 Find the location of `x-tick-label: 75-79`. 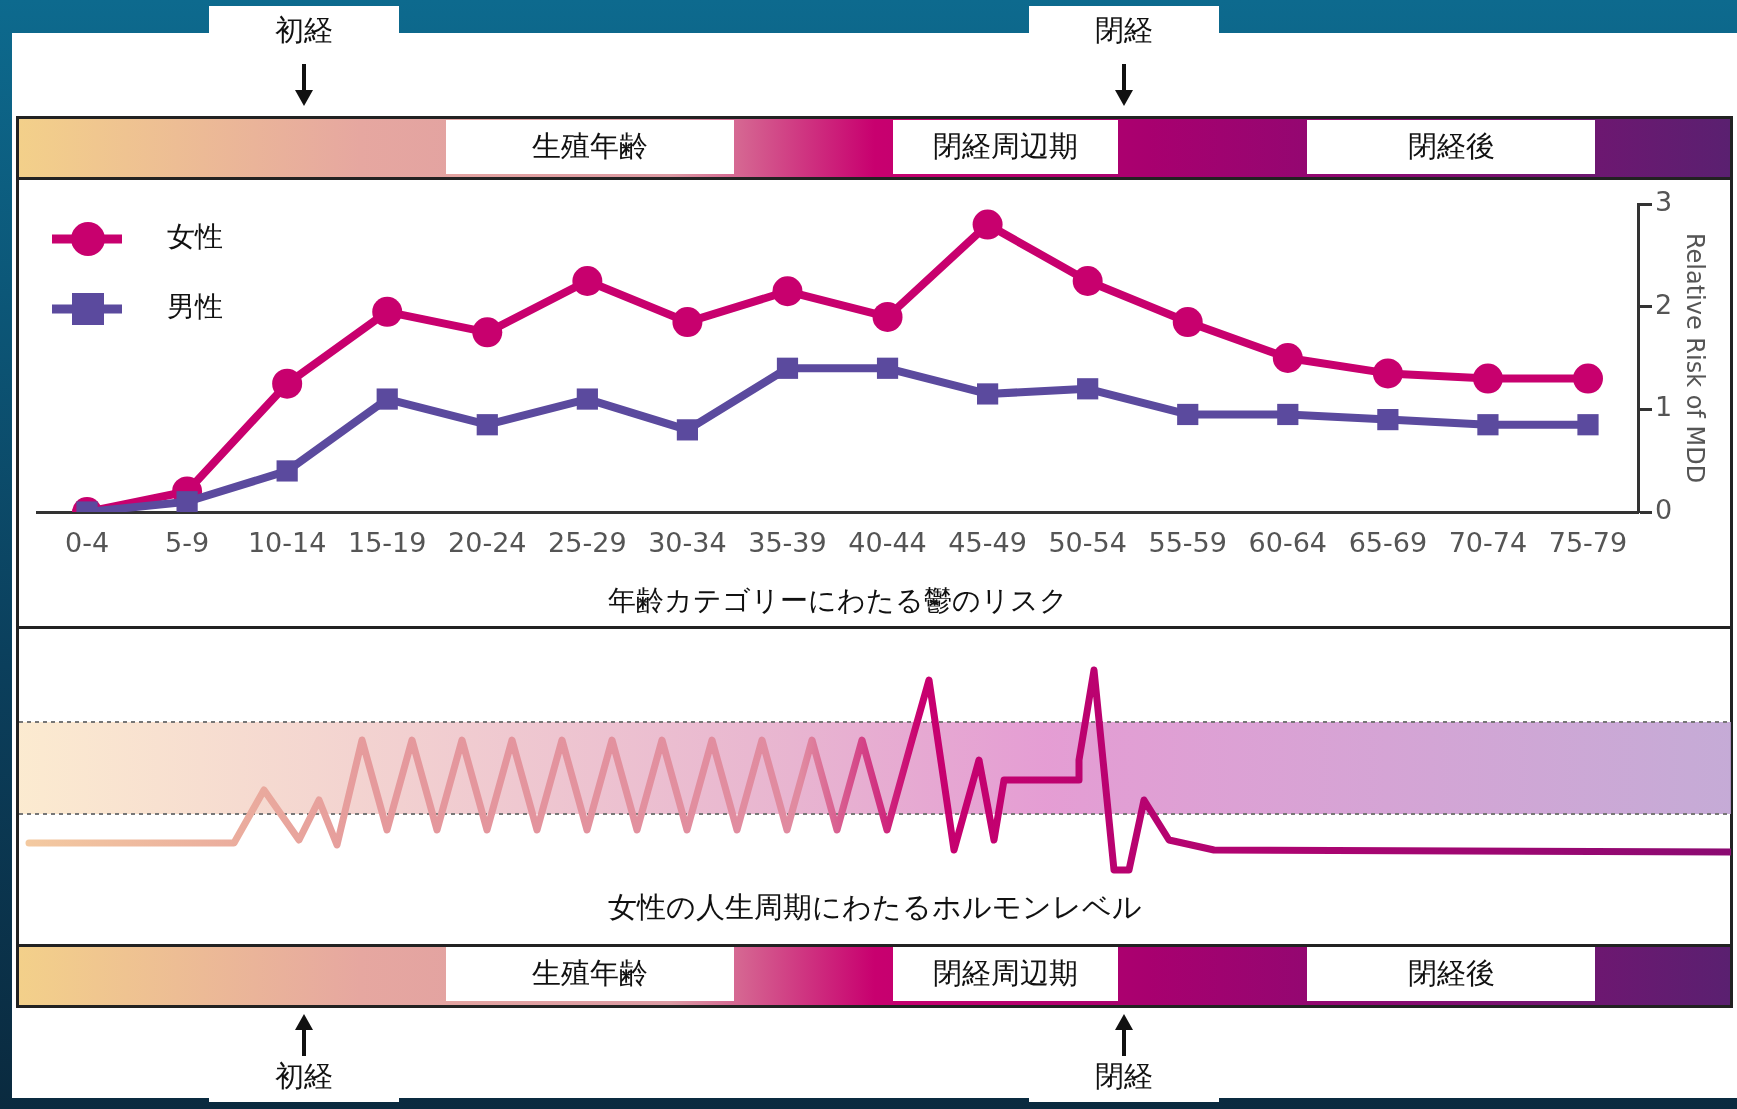

x-tick-label: 75-79 is located at coordinates (1588, 543).